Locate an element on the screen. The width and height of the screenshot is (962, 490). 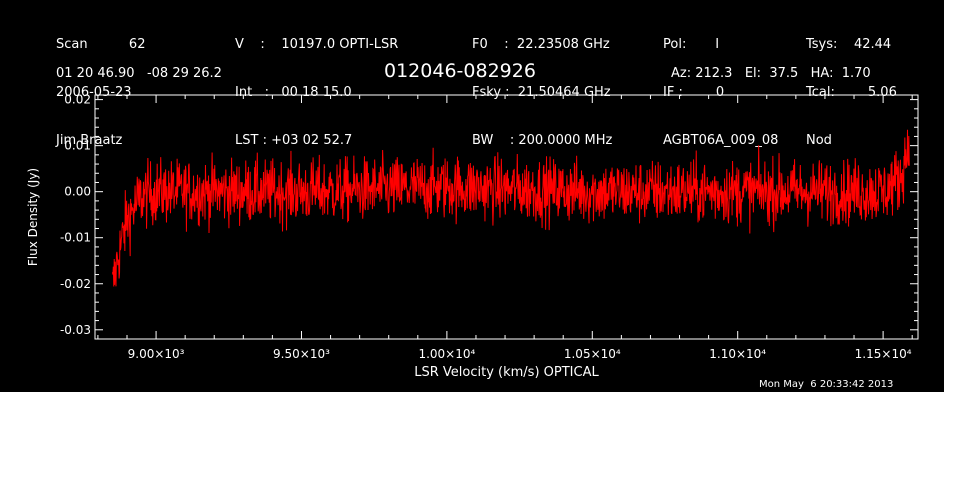
header-project: AGBT06A_009_08 is located at coordinates (721, 140).